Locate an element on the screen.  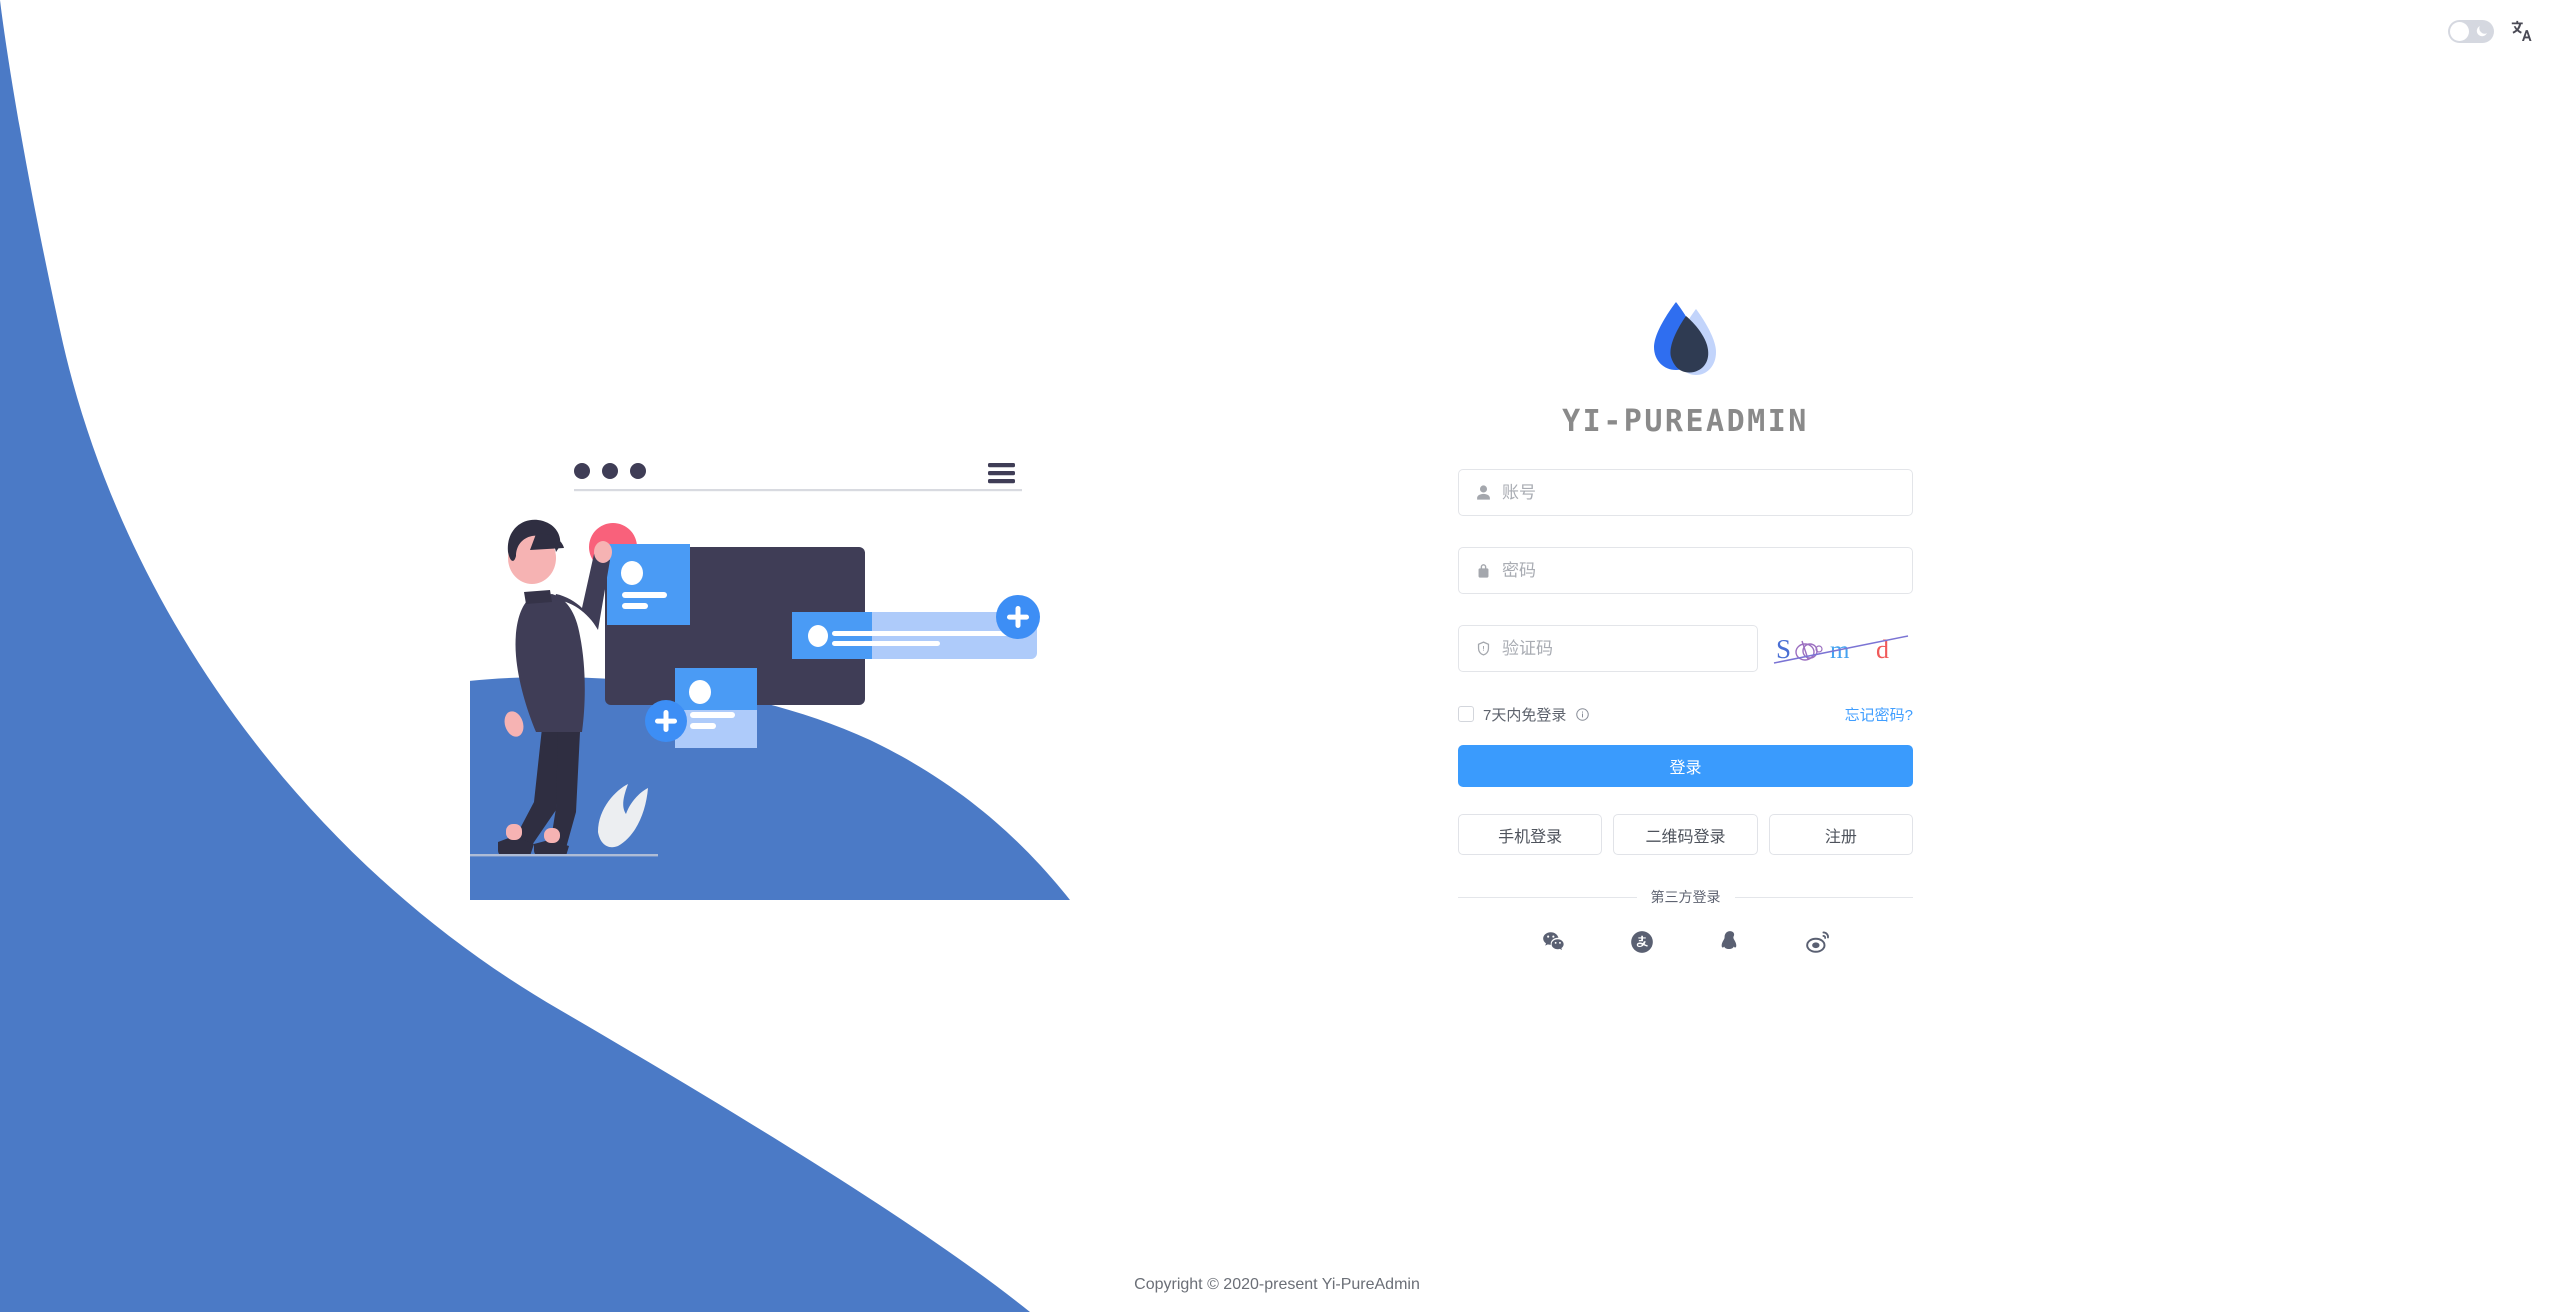
divider-line-left is located at coordinates (1547, 897).